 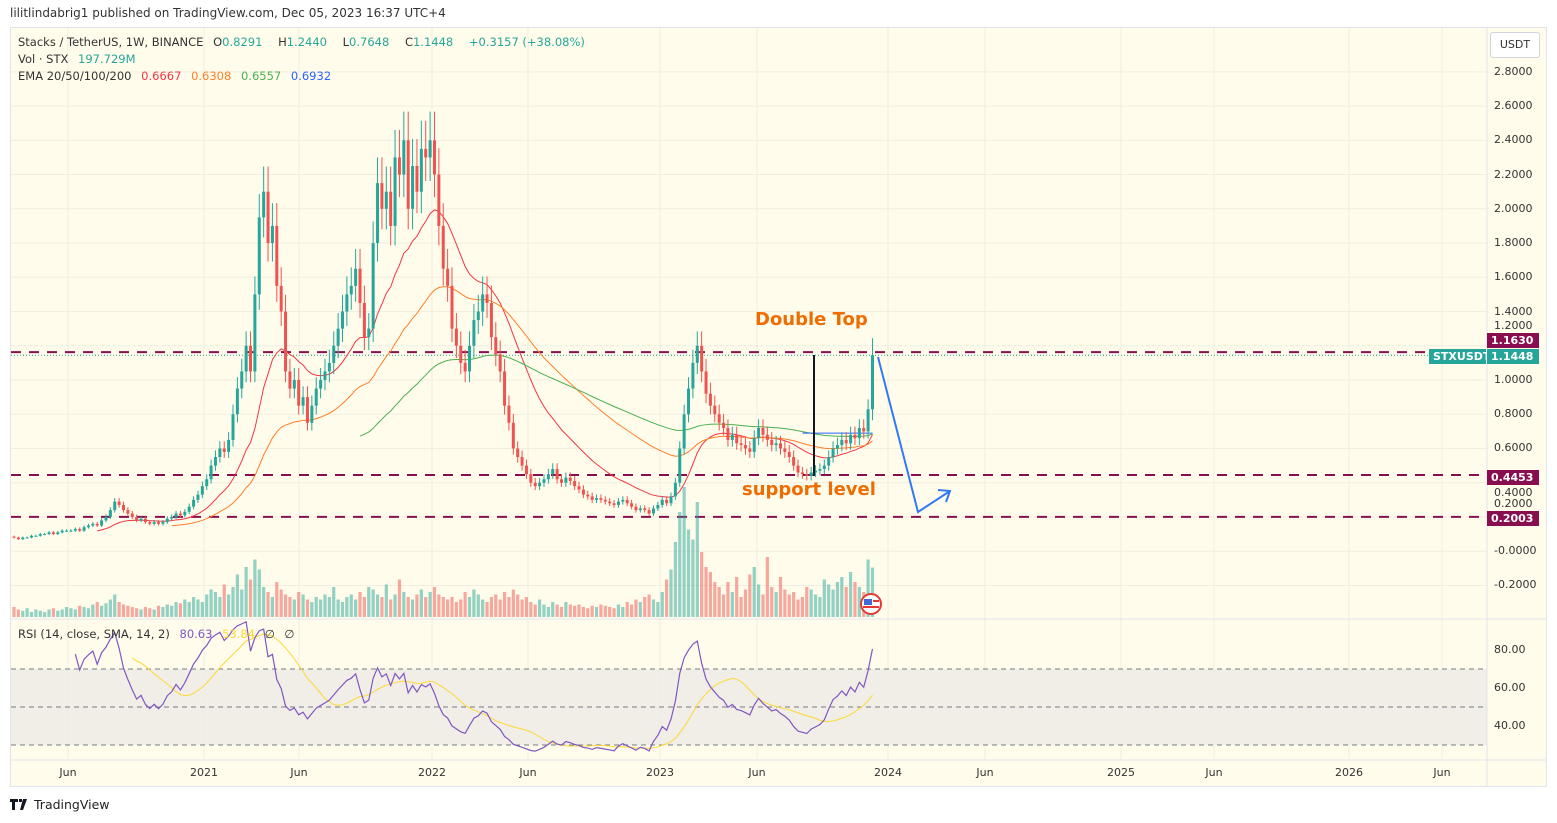 What do you see at coordinates (1513, 477) in the screenshot?
I see `support-price-tag: 0.4453` at bounding box center [1513, 477].